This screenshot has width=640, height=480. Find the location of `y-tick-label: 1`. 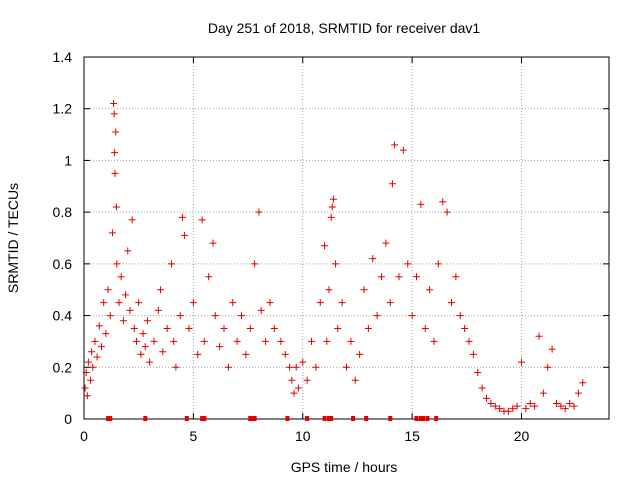

y-tick-label: 1 is located at coordinates (68, 160).